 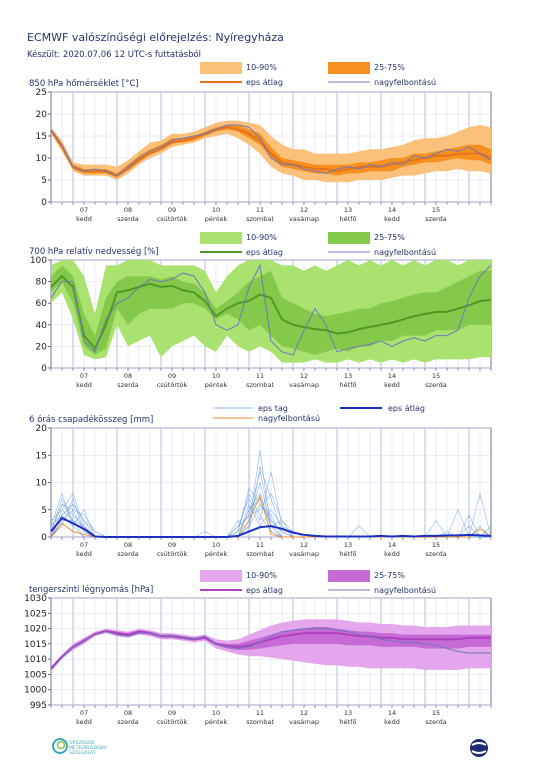 What do you see at coordinates (270, 473) in the screenshot?
I see `panel-precip` at bounding box center [270, 473].